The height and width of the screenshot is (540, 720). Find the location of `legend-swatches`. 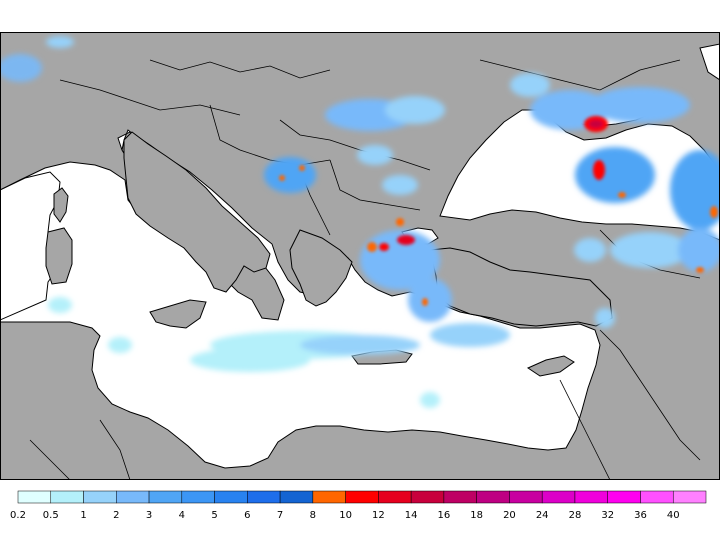

legend-swatches is located at coordinates (362, 497).